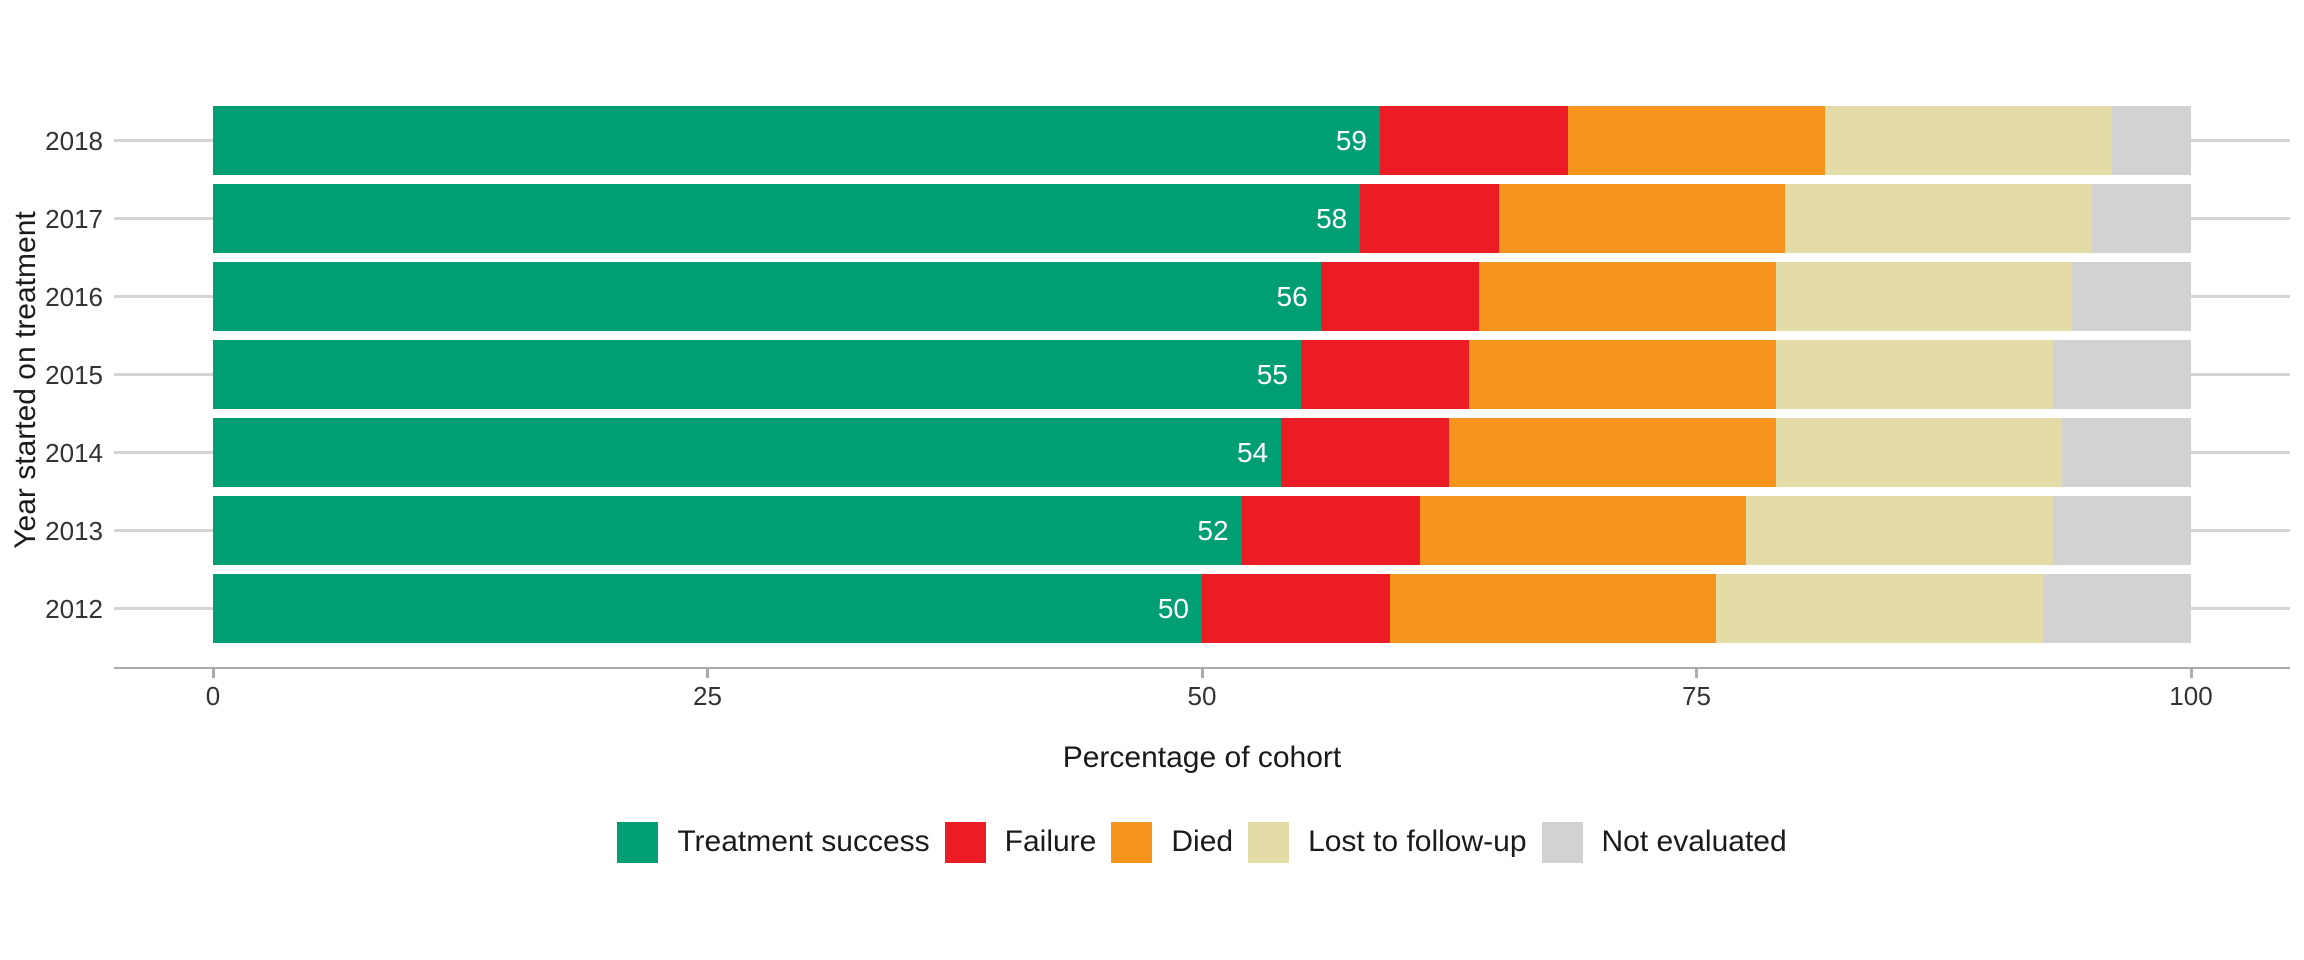 The image size is (2304, 960). I want to click on legend-swatch-failure, so click(965, 842).